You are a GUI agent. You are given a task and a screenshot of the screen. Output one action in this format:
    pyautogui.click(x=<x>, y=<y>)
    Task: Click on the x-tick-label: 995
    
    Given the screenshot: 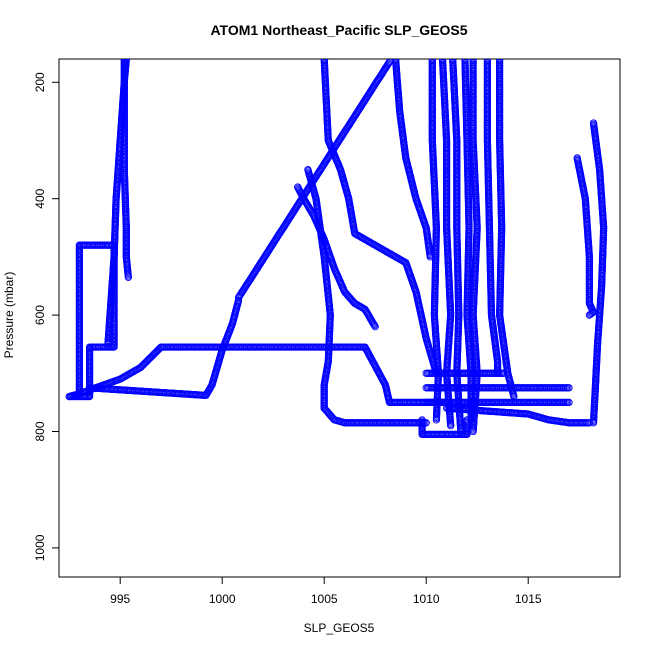 What is the action you would take?
    pyautogui.click(x=120, y=599)
    